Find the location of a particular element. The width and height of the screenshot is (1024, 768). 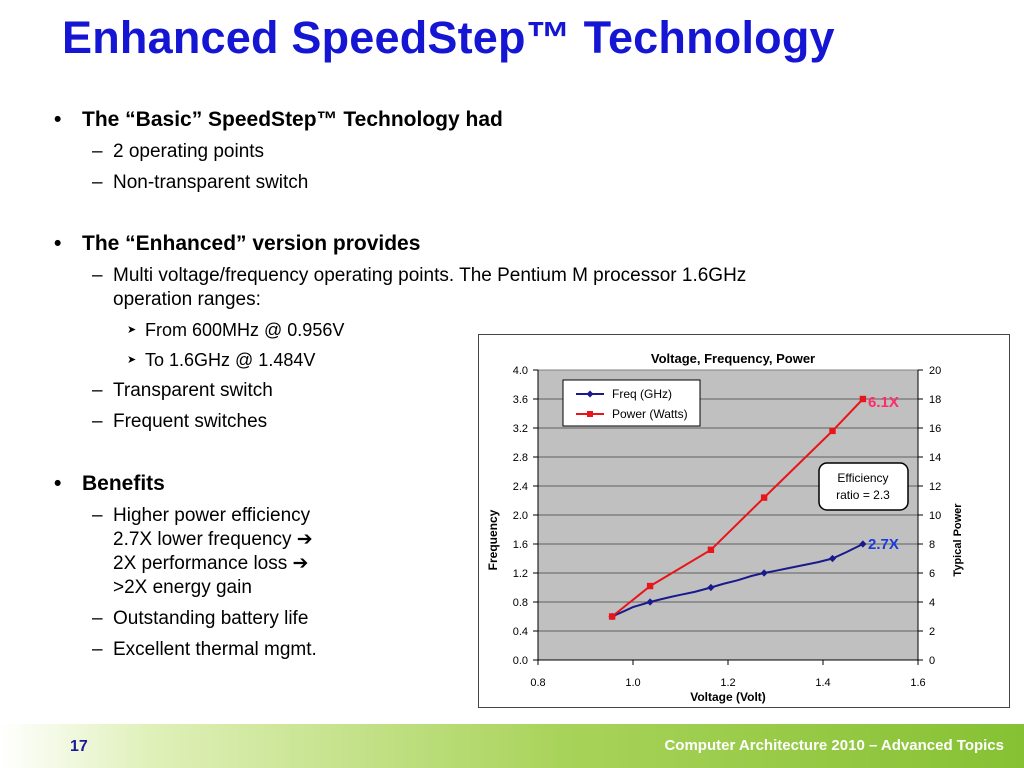

y-tick-label: 3.2 is located at coordinates (520, 429).